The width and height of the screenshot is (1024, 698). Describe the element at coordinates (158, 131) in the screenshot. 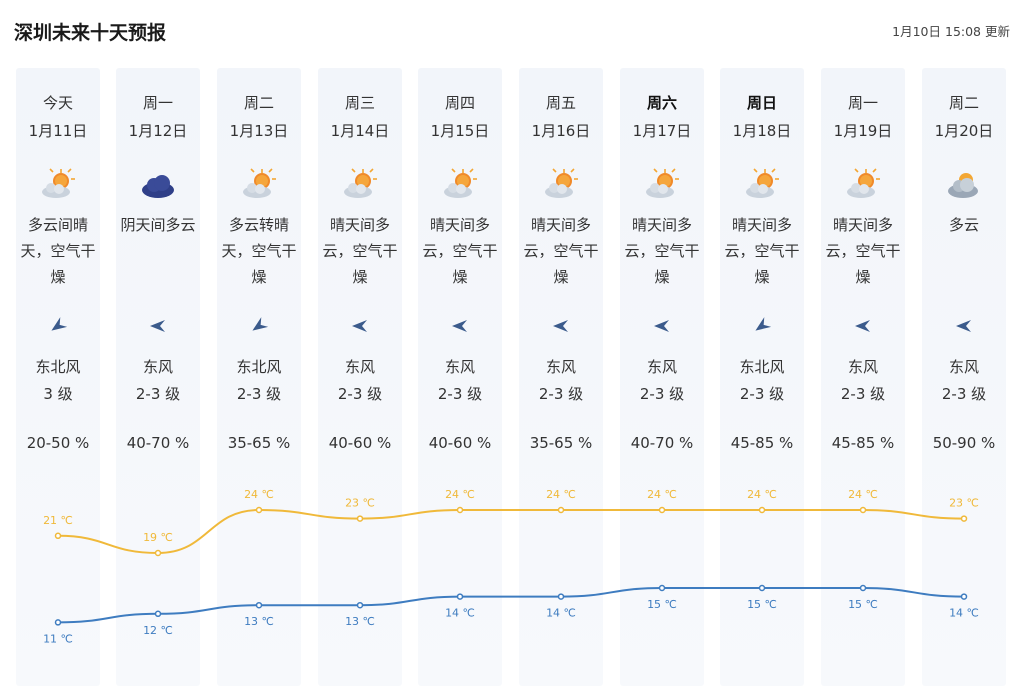

I see `date-label: 1月12日` at that location.